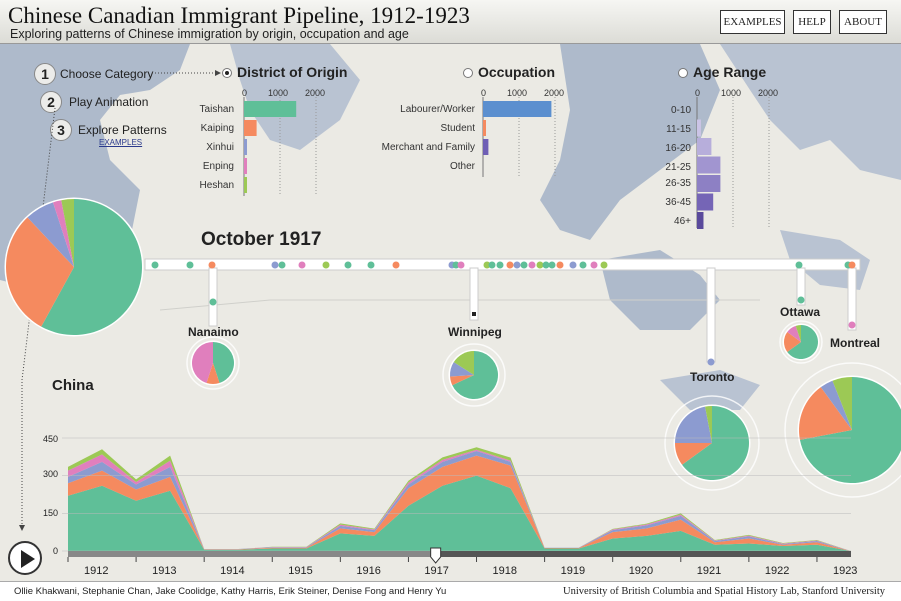 This screenshot has width=901, height=601. I want to click on category-occupation: Occupation, so click(509, 72).